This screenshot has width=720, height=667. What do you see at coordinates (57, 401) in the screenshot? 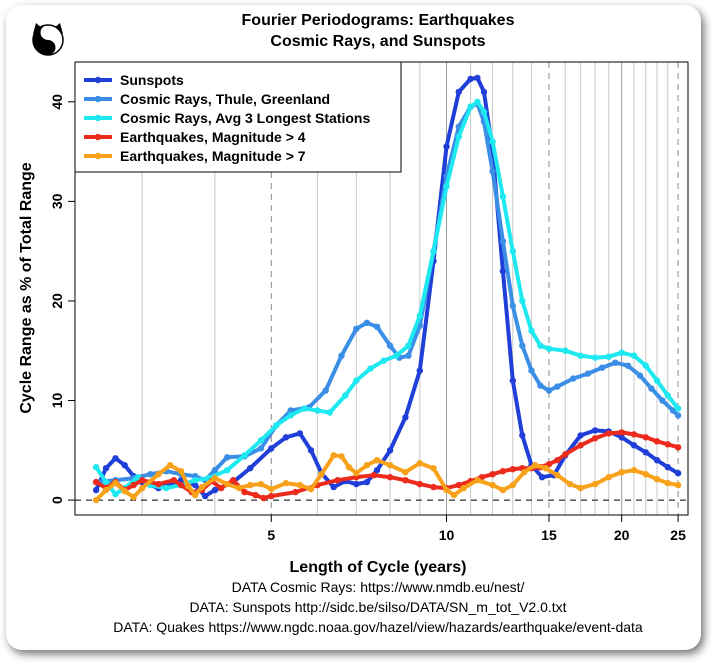
I see `y-tick-label: 10` at bounding box center [57, 401].